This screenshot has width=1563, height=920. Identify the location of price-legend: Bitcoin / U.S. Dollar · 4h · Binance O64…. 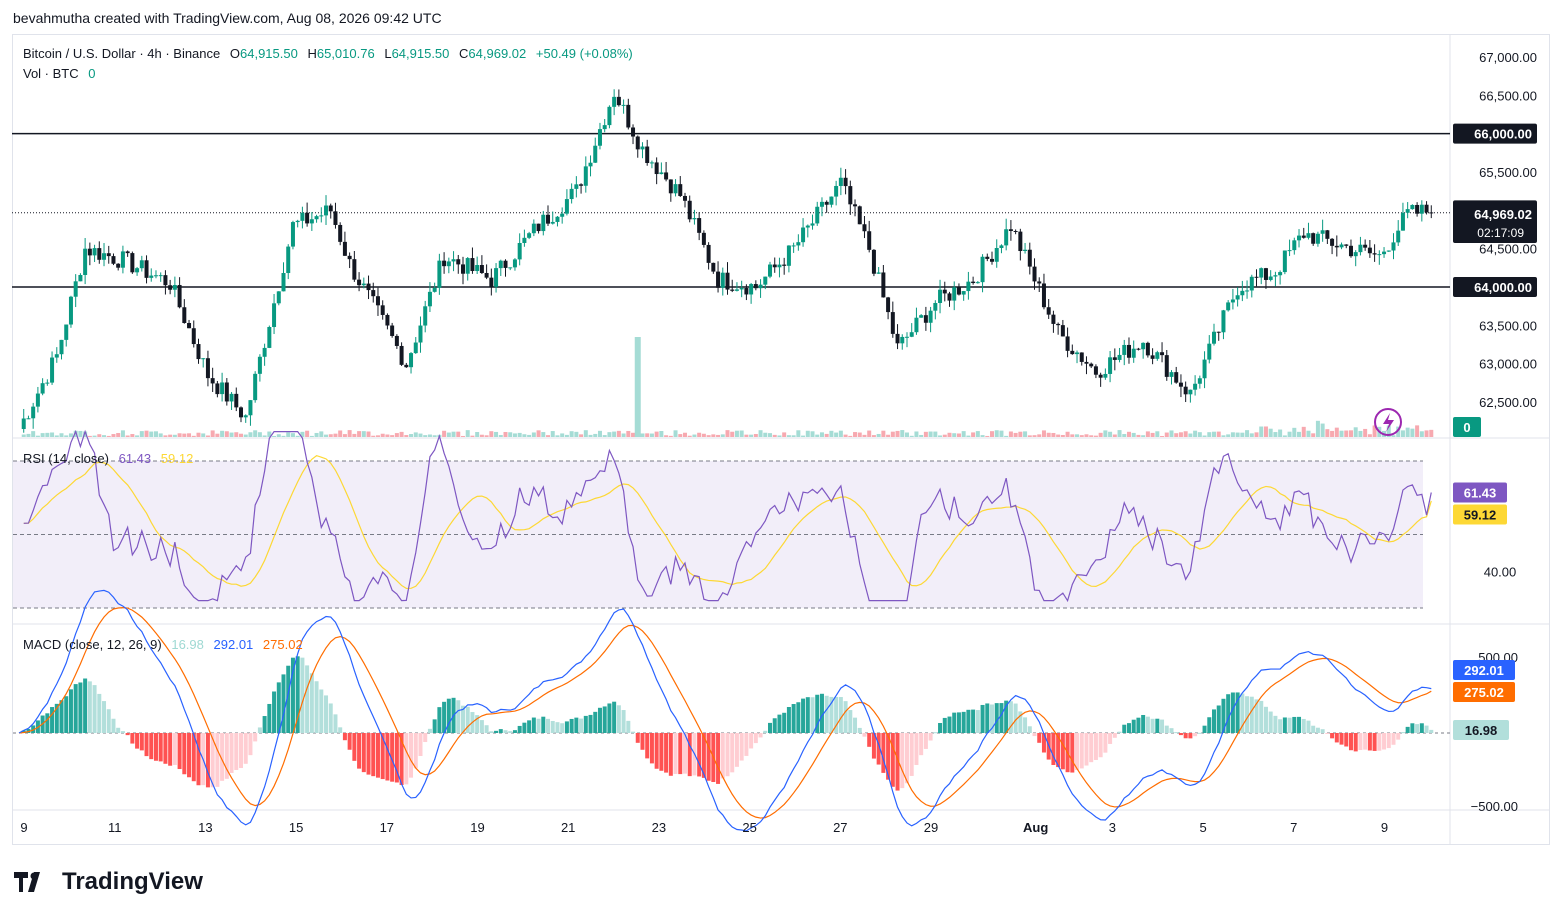
(331, 53).